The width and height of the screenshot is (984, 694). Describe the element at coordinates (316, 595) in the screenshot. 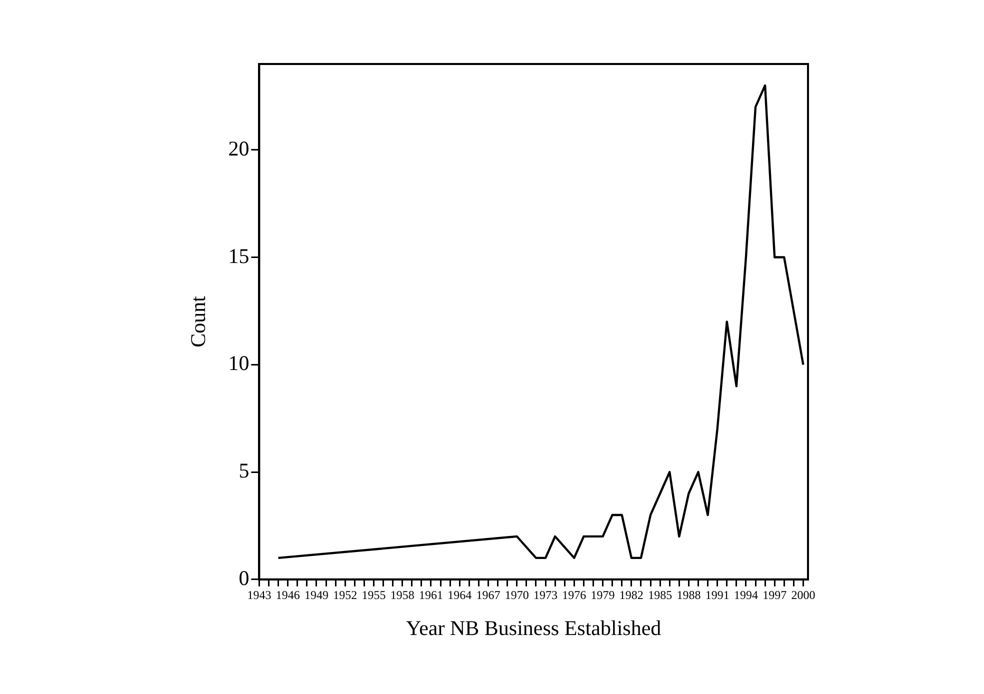

I see `x-tick-label: 1949` at that location.